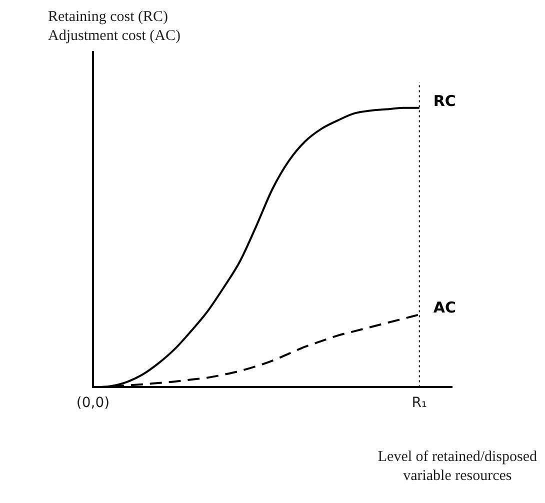 Image resolution: width=545 pixels, height=503 pixels. What do you see at coordinates (457, 467) in the screenshot?
I see `x-axis-title: Level of retained/disposed variable resources` at bounding box center [457, 467].